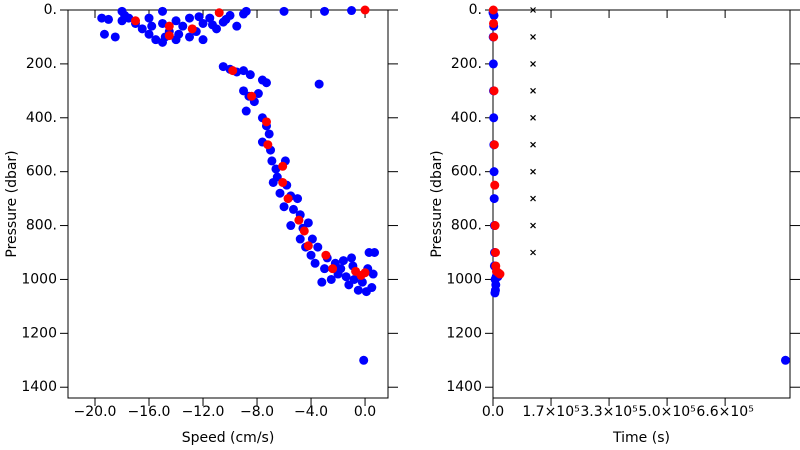  Describe the element at coordinates (466, 64) in the screenshot. I see `y-tick-label: 200.` at that location.